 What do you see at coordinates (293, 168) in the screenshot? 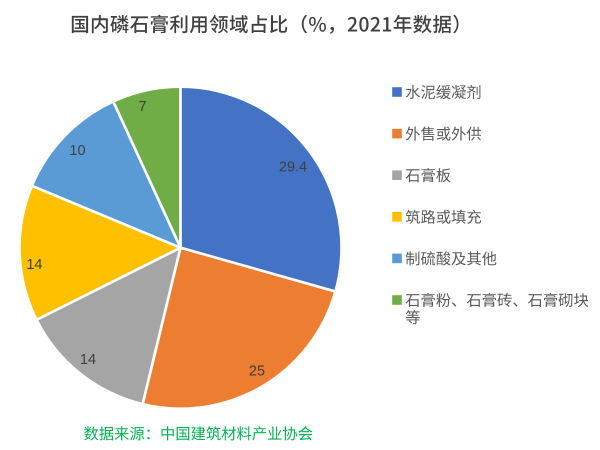
I see `svg-text: 29.4` at bounding box center [293, 168].